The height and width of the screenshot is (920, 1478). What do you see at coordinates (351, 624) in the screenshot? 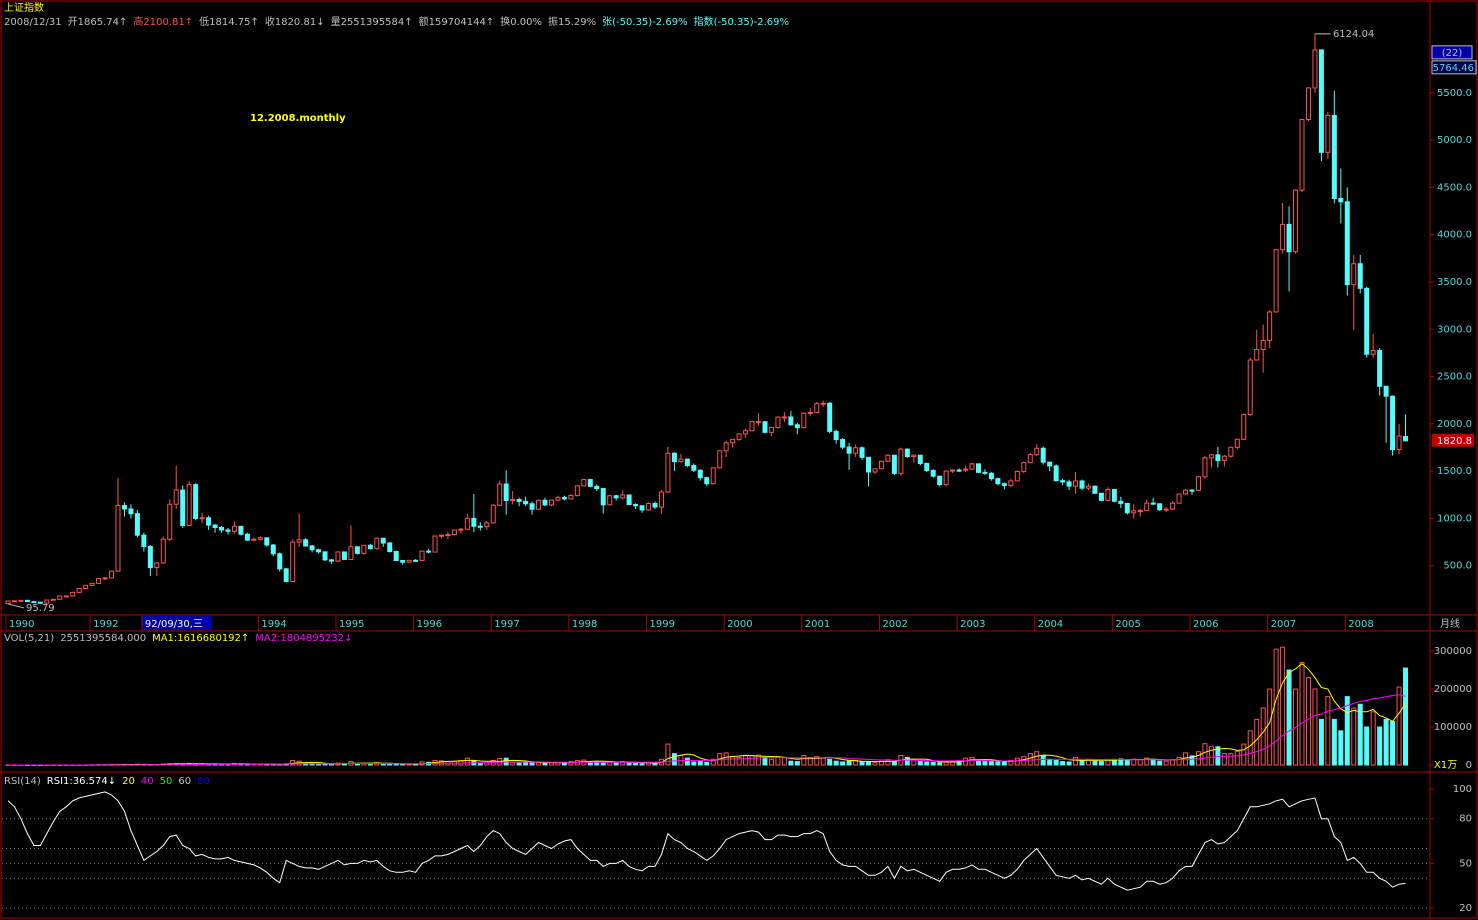
I see `x-tick-label: 1995` at bounding box center [351, 624].